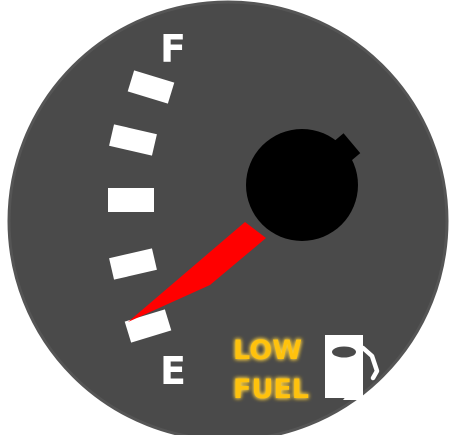  Describe the element at coordinates (271, 370) in the screenshot. I see `low-fuel-warning: LOW FUEL` at that location.